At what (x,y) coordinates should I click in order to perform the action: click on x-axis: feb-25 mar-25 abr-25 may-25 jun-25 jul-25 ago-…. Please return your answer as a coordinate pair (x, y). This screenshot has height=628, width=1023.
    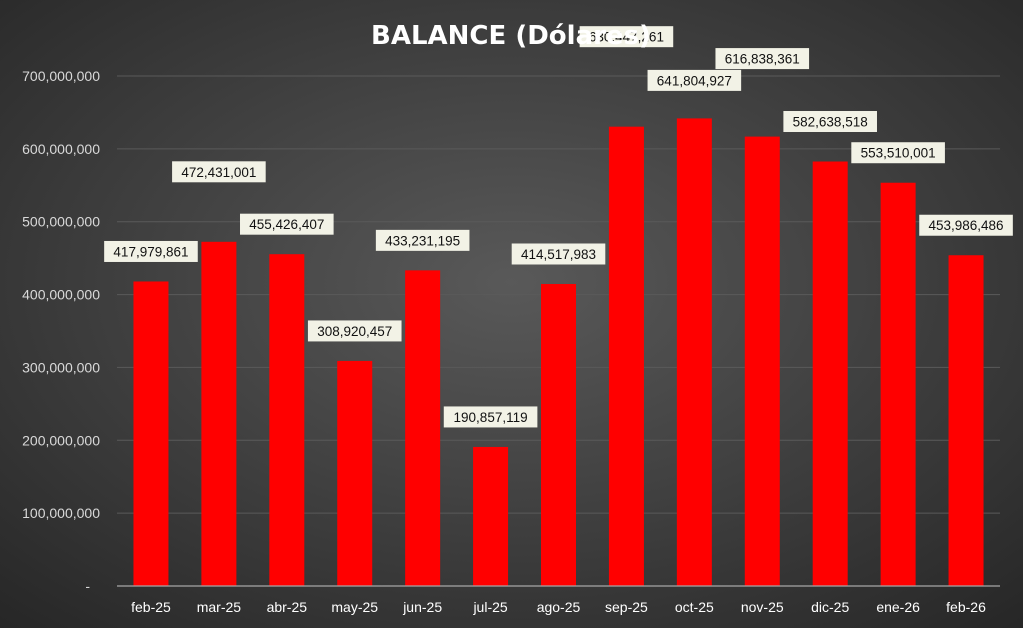
    Looking at the image, I should click on (558, 600).